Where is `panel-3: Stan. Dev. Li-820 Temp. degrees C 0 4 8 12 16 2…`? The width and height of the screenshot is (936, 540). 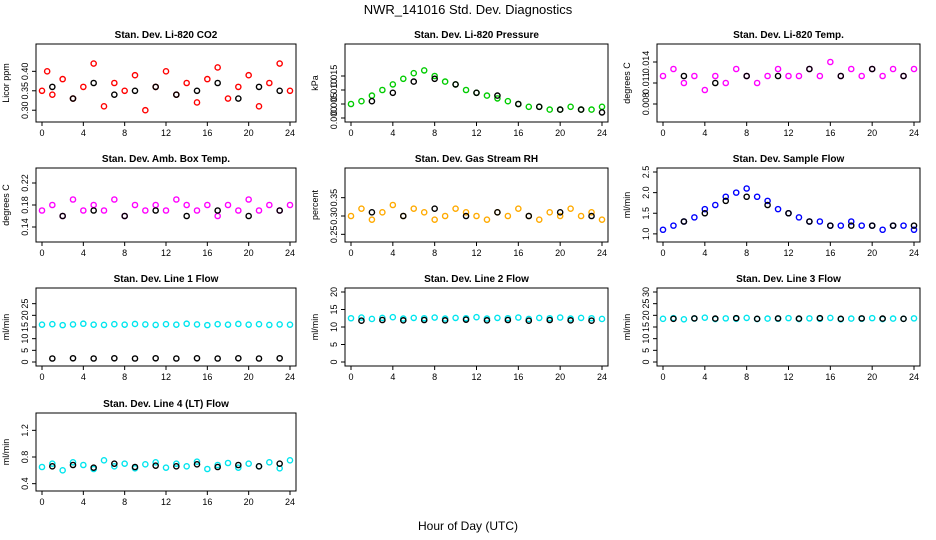 panel-3: Stan. Dev. Li-820 Temp. degrees C 0 4 8 12 16 2… is located at coordinates (771, 84).